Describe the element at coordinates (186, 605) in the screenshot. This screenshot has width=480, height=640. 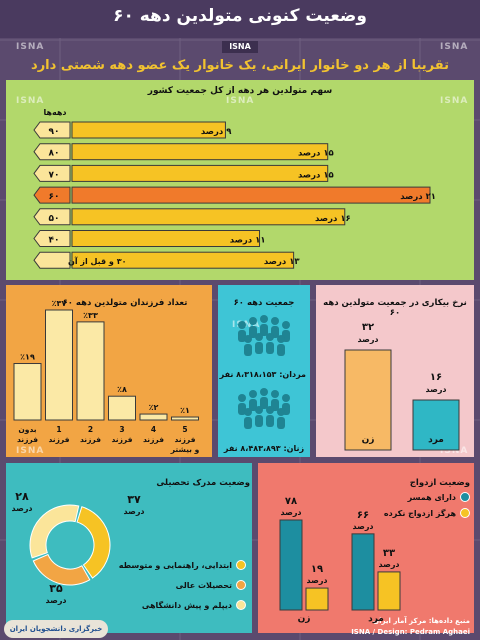
I see `legend-label: دیپلم و پیش دانشگاهی` at that location.